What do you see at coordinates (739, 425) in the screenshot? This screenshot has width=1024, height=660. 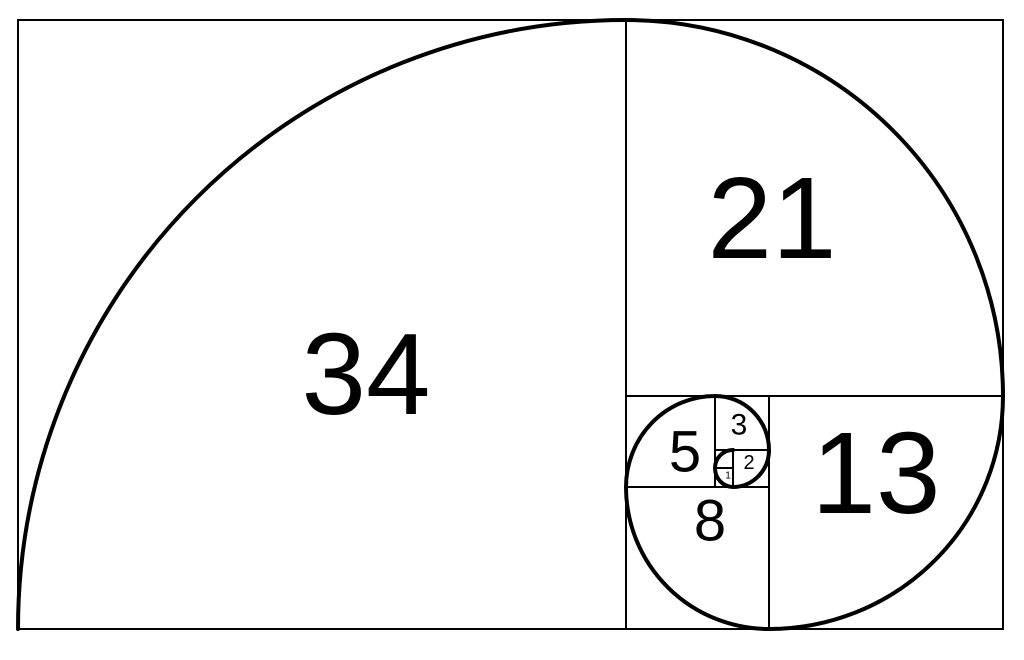 I see `label-3: 3` at bounding box center [739, 425].